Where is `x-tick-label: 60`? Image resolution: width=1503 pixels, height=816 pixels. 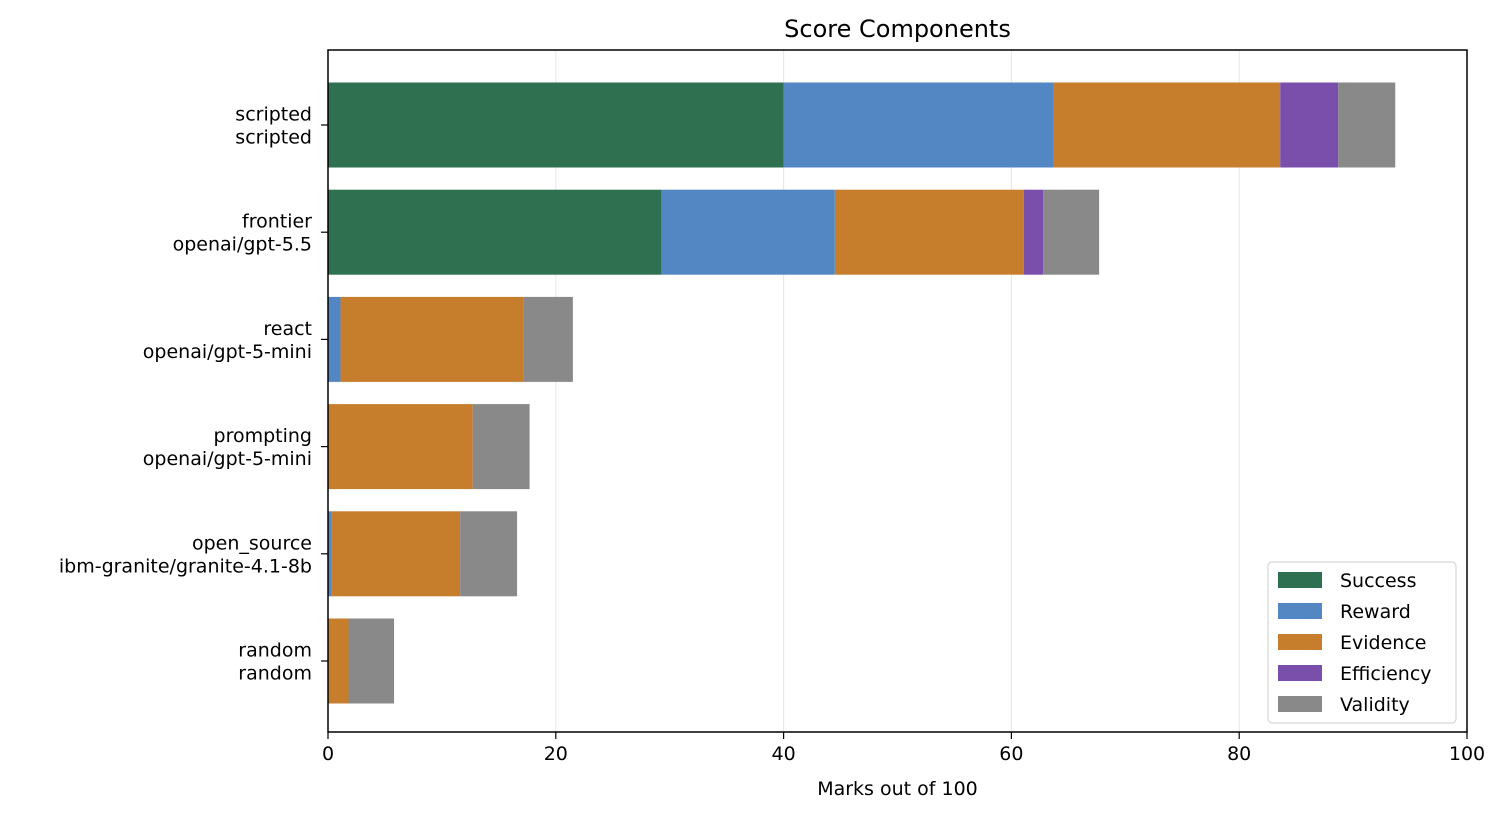
x-tick-label: 60 is located at coordinates (1011, 754).